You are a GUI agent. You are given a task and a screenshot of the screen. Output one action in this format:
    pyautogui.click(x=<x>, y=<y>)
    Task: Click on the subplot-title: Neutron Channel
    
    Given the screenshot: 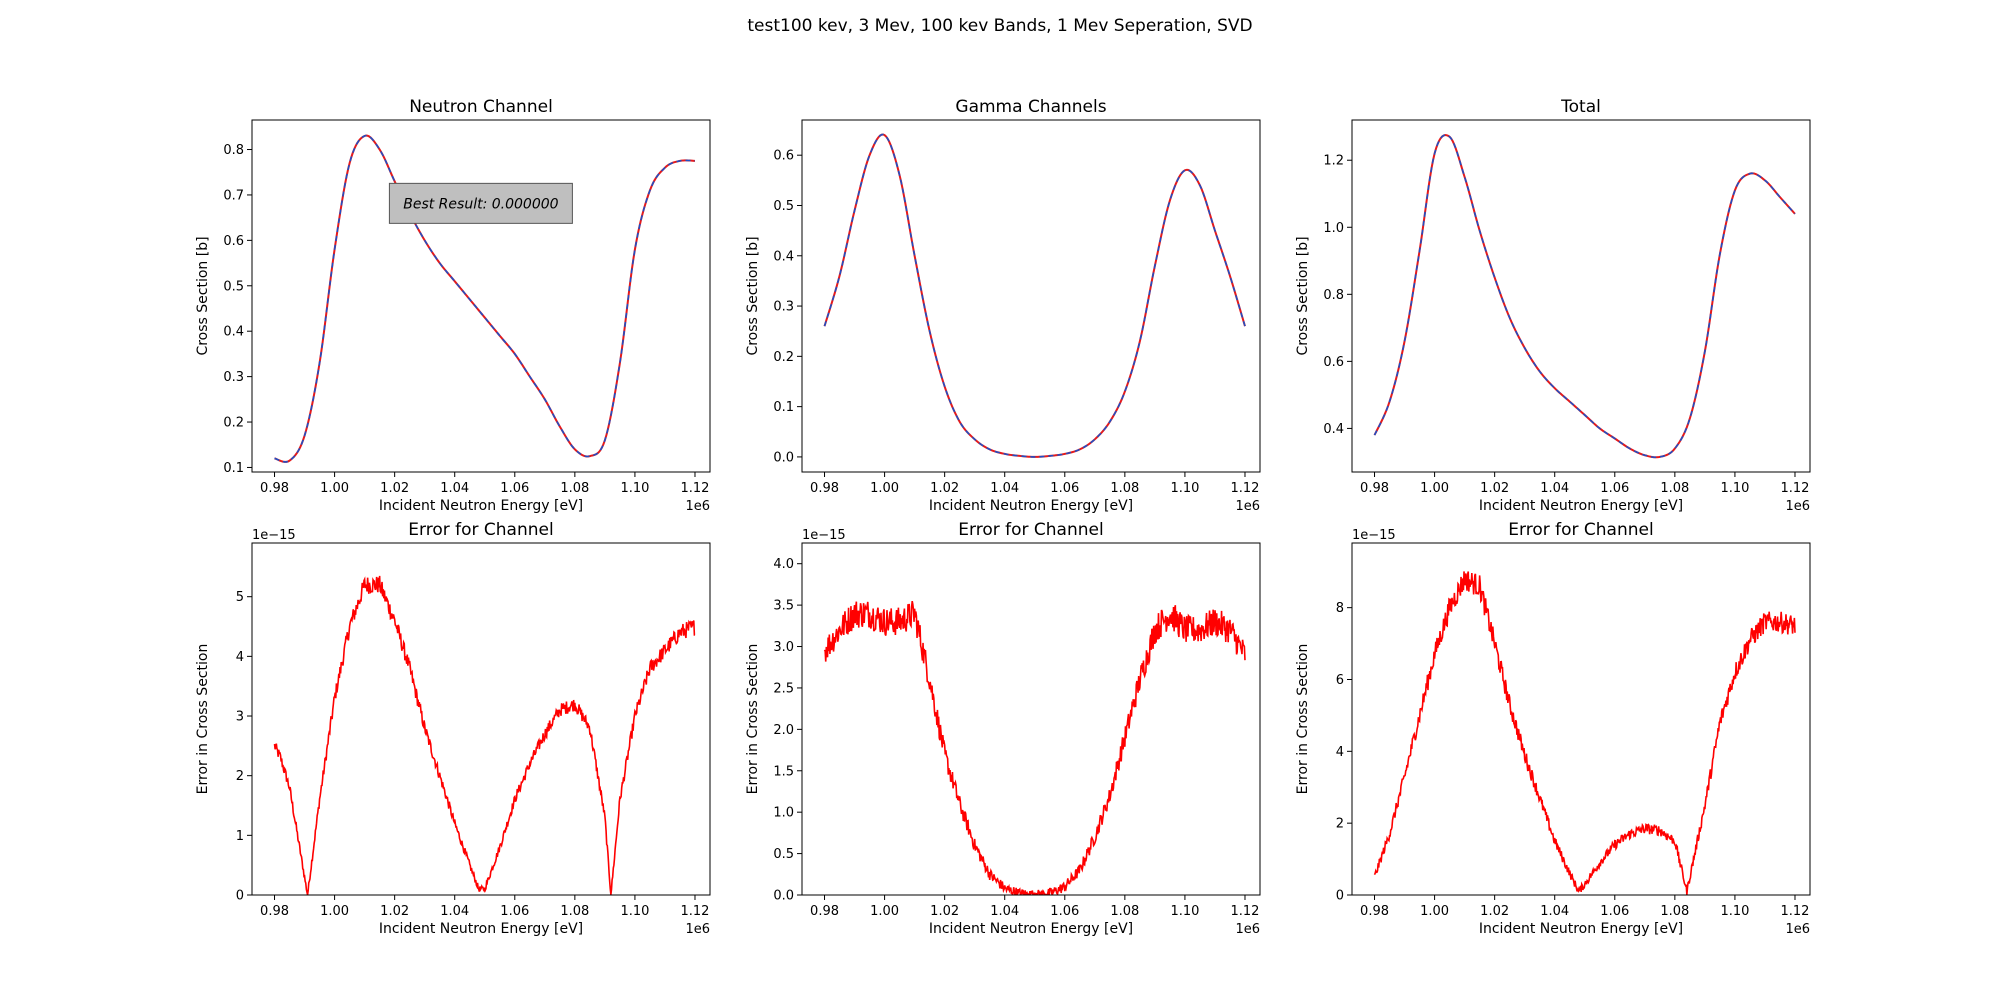 What is the action you would take?
    pyautogui.click(x=481, y=107)
    